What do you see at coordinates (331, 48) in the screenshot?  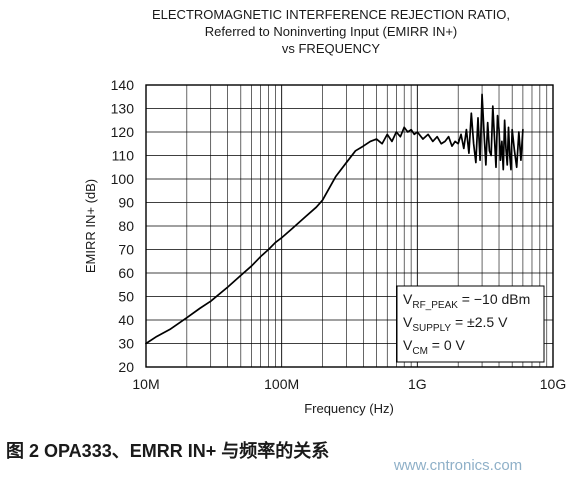 I see `chart-title-line-3: vs FREQUENCY` at bounding box center [331, 48].